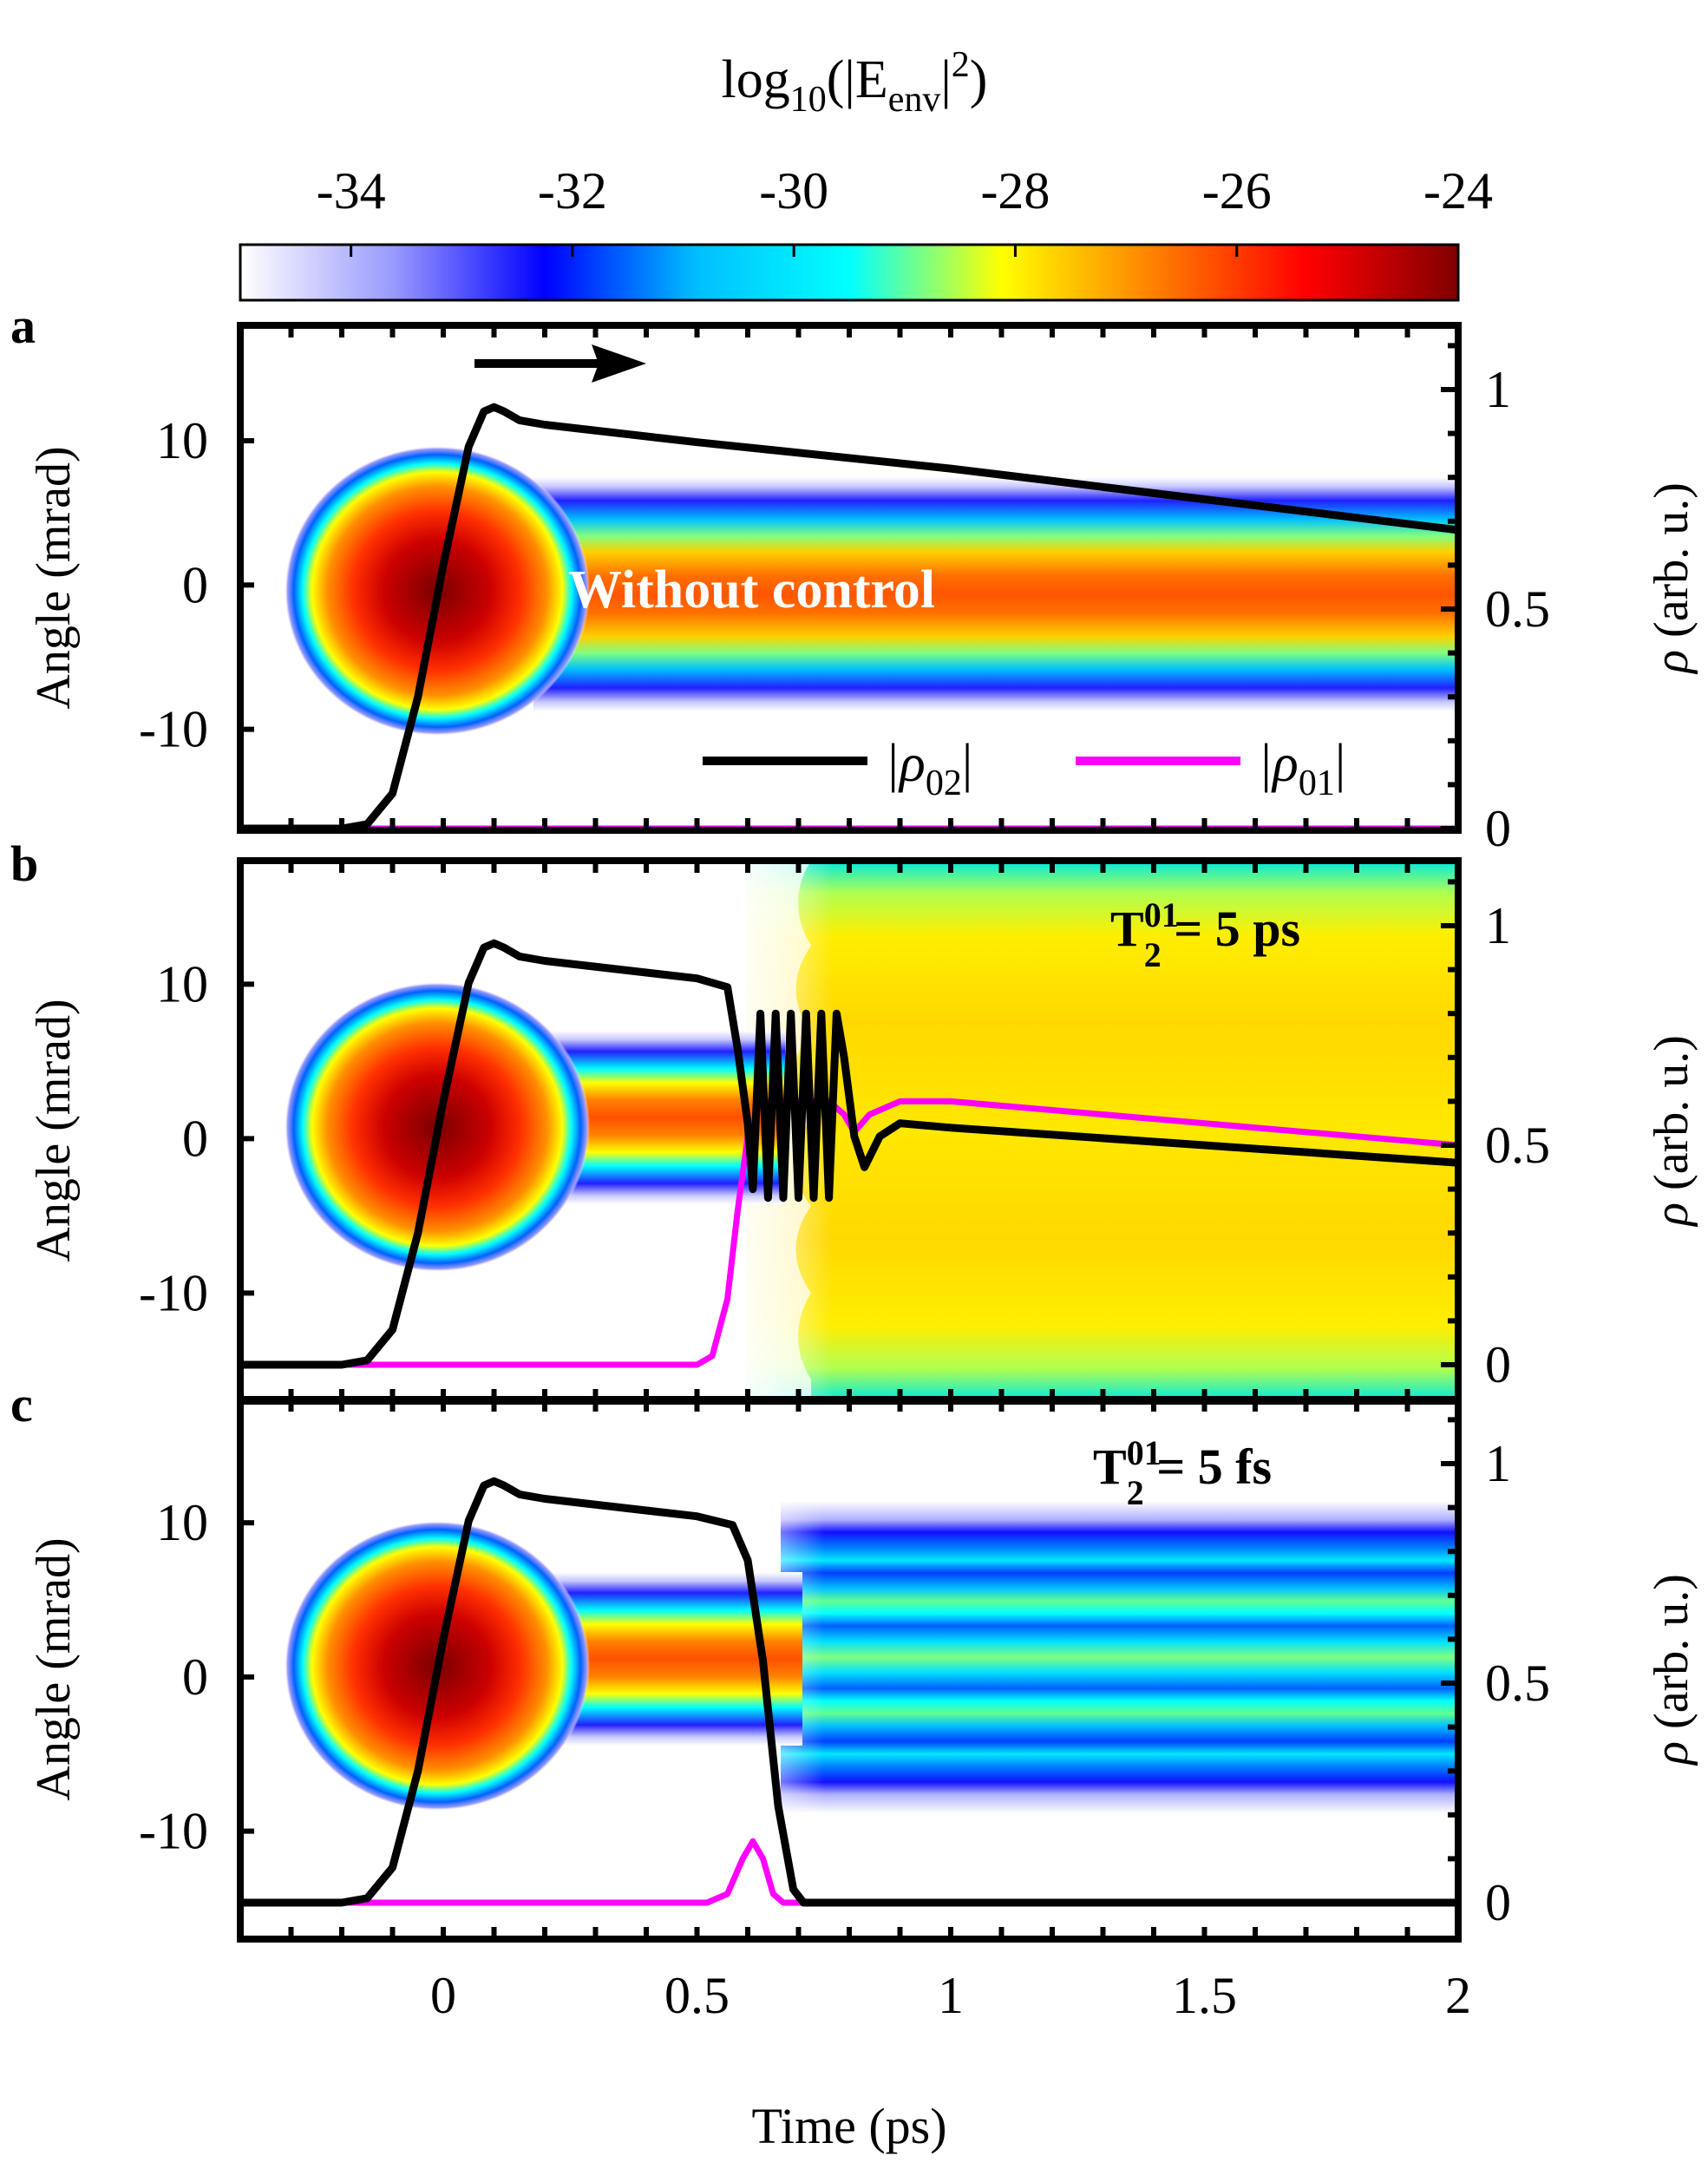 The width and height of the screenshot is (1708, 2169). I want to click on right-axis-title-c: ρ (arb. u.), so click(1672, 1670).